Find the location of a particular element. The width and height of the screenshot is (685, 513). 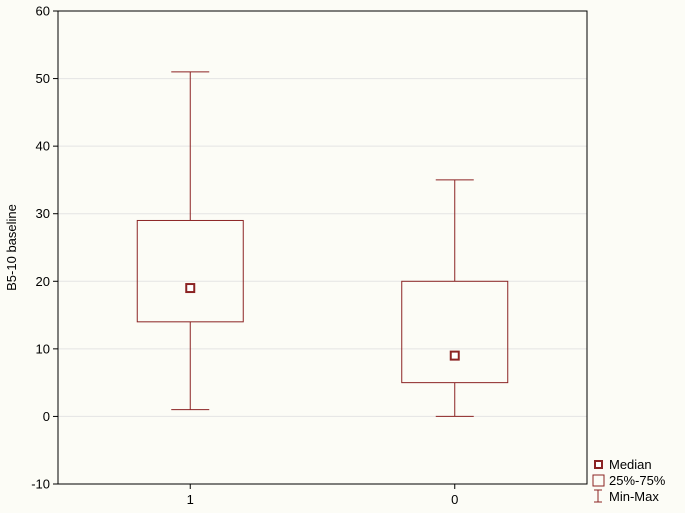

y-tick-label: 20 is located at coordinates (43, 281).